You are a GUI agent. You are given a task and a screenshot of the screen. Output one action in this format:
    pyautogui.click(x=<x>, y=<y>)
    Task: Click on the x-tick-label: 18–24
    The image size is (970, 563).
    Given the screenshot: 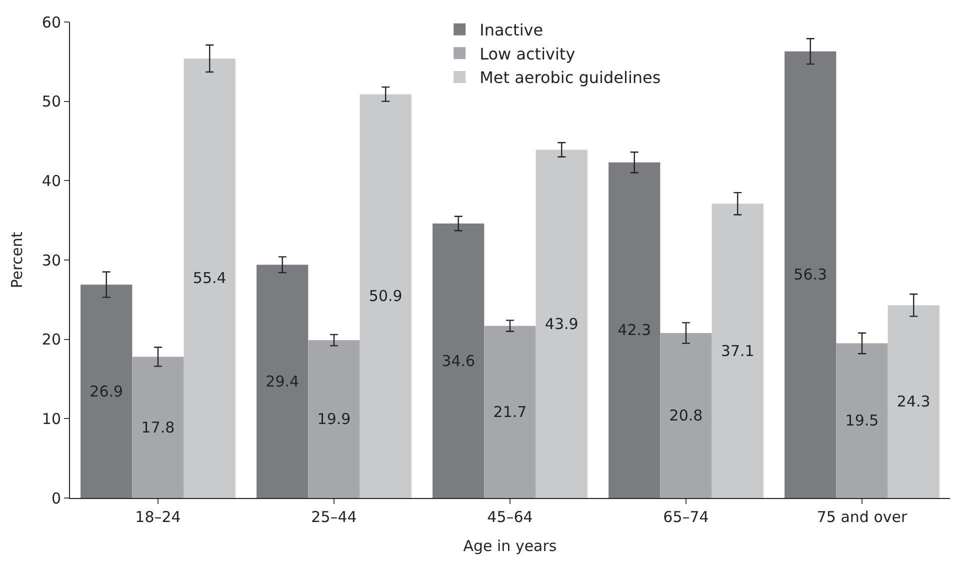 What is the action you would take?
    pyautogui.click(x=158, y=517)
    